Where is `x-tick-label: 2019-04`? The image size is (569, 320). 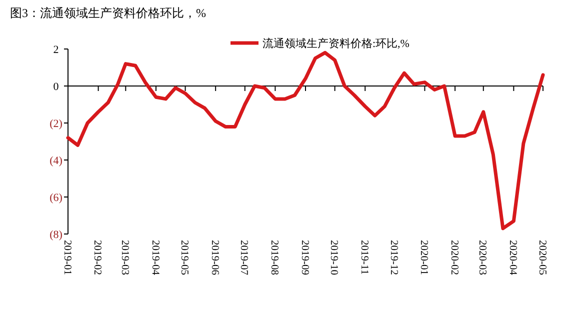
x-tick-label: 2019-04 is located at coordinates (154, 258).